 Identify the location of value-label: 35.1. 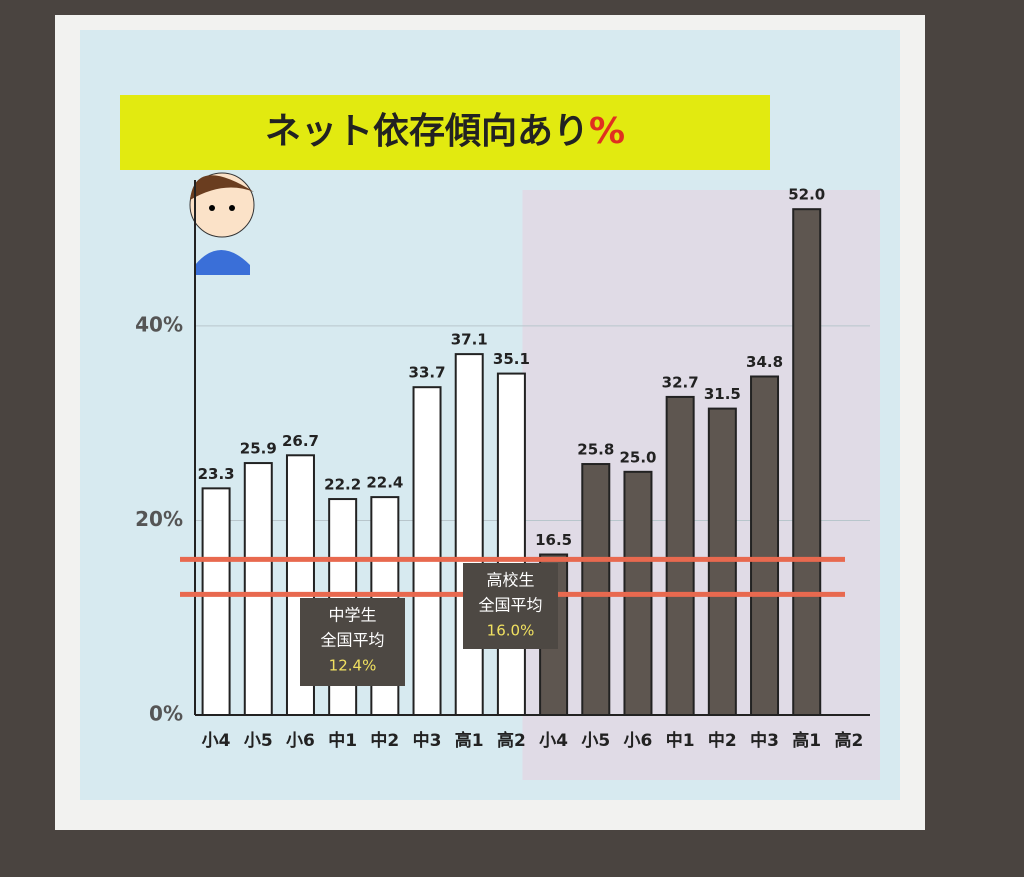
(511, 359).